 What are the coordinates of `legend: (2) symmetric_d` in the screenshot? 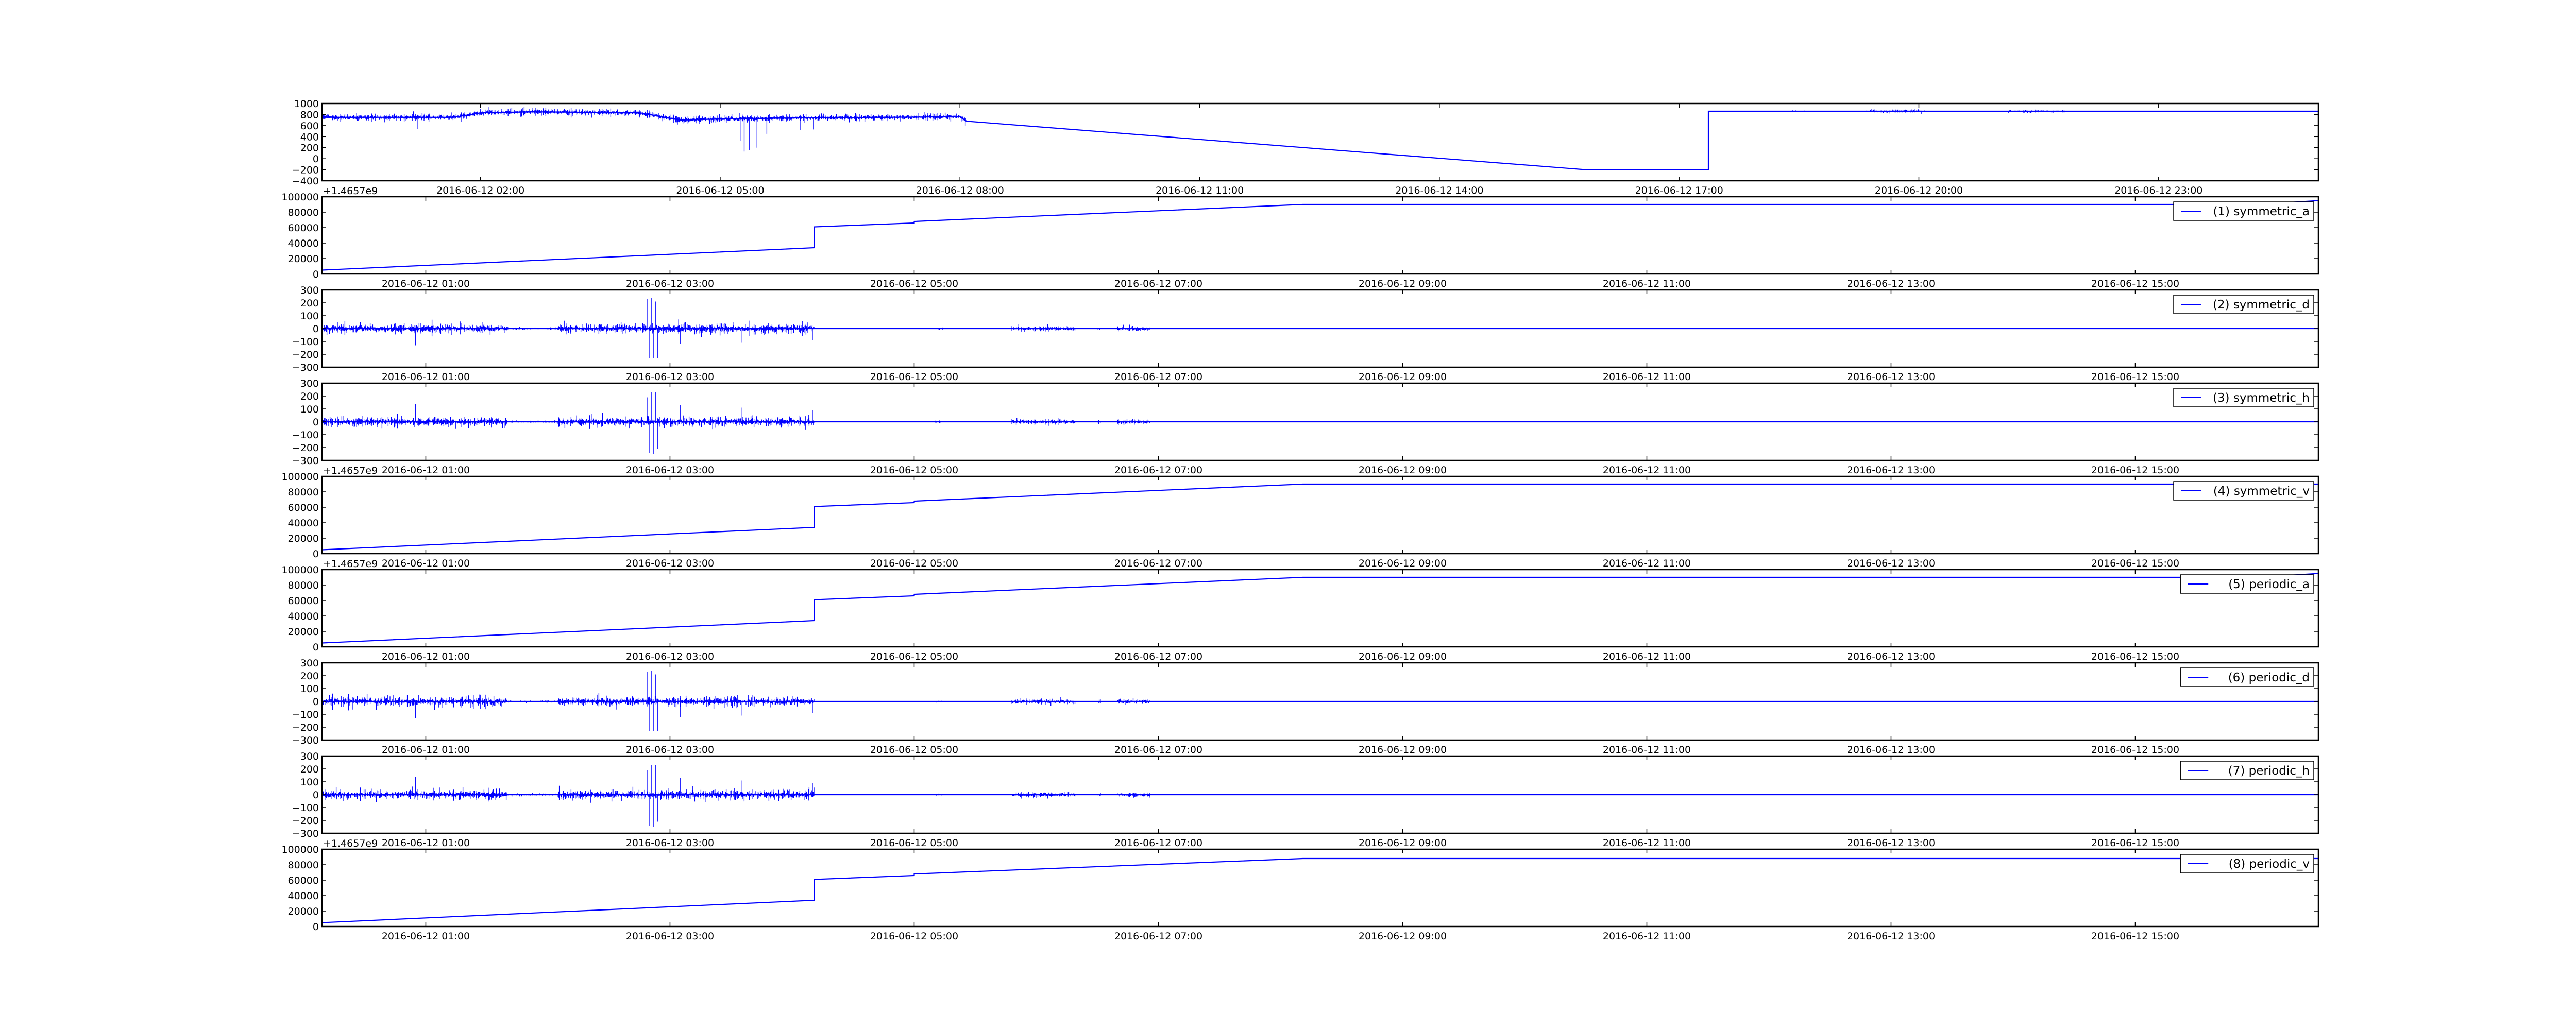 It's located at (2243, 304).